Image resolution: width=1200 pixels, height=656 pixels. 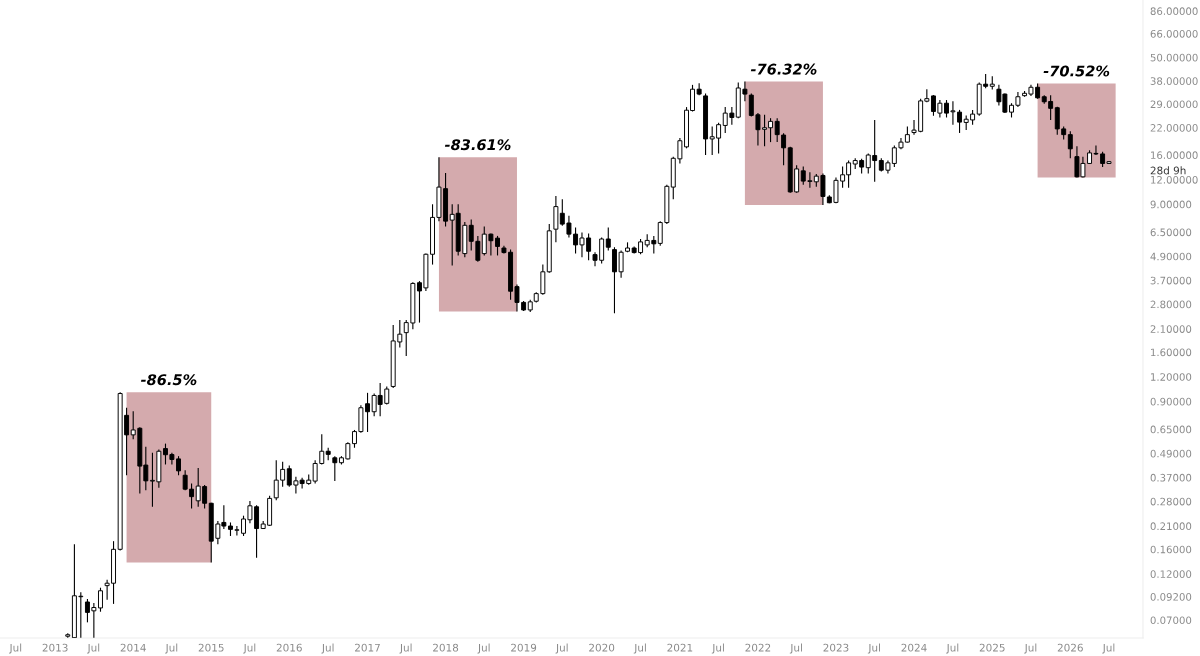 I want to click on band-label: -76.32%, so click(x=783, y=69).